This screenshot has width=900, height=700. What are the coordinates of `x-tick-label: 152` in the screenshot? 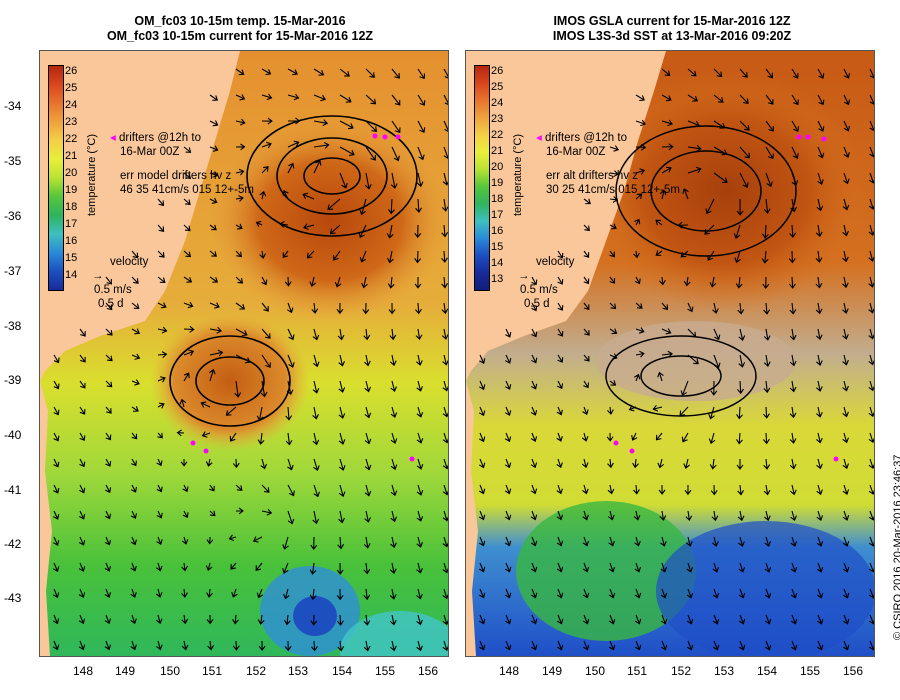 It's located at (681, 671).